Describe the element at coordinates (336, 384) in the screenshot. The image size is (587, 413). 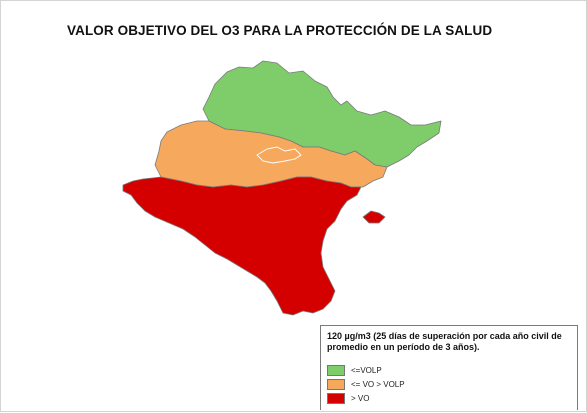
I see `legend-swatch-orange` at that location.